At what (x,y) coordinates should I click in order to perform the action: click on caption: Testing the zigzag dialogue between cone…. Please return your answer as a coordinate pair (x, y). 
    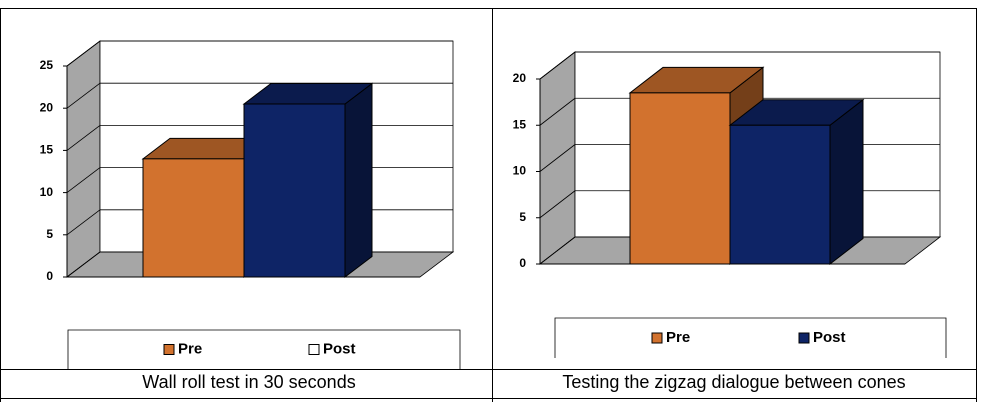
    Looking at the image, I should click on (733, 382).